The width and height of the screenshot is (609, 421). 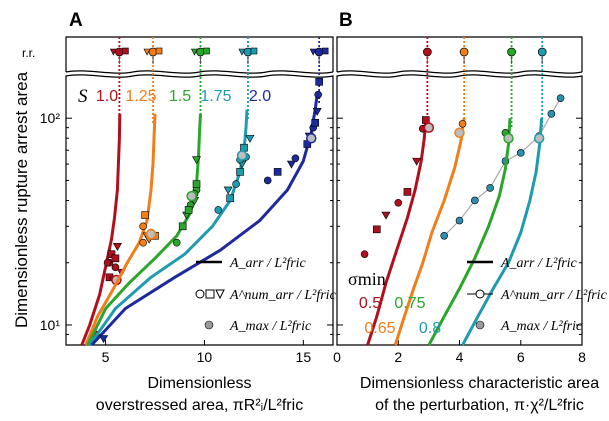 What do you see at coordinates (367, 279) in the screenshot?
I see `param-symbol: σmin` at bounding box center [367, 279].